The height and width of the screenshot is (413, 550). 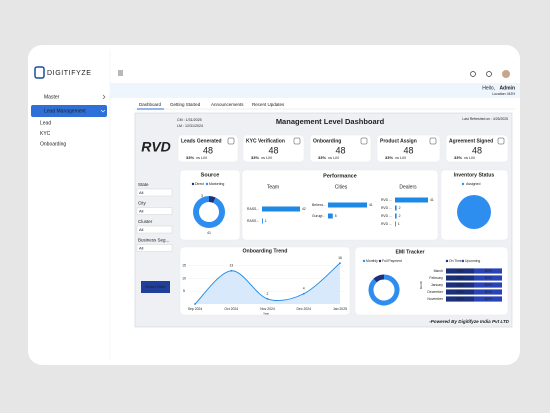 I want to click on reset-button, so click(x=155, y=287).